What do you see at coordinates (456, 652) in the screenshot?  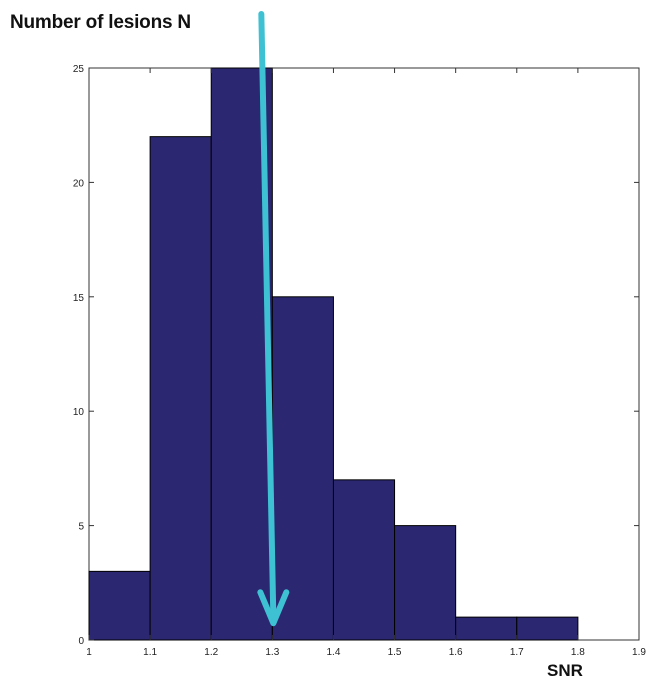 I see `x-tick-label: 1.6` at bounding box center [456, 652].